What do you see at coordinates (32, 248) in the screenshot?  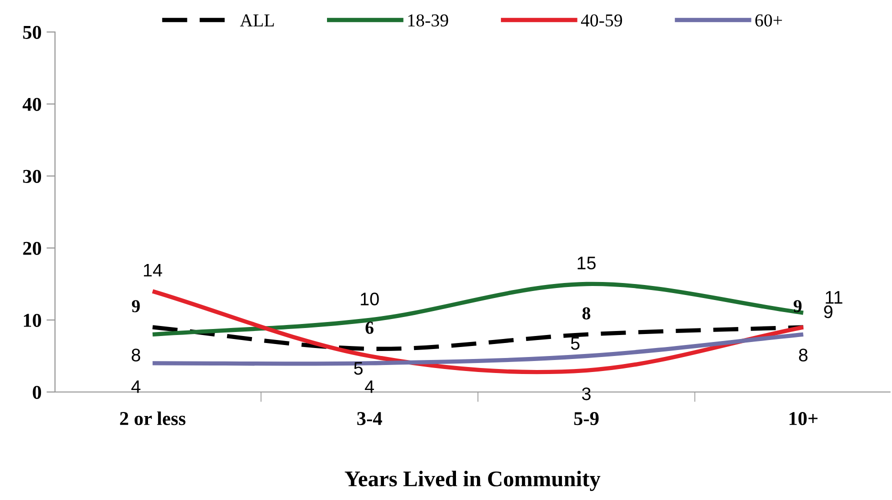 I see `y-tick-label: 20` at bounding box center [32, 248].